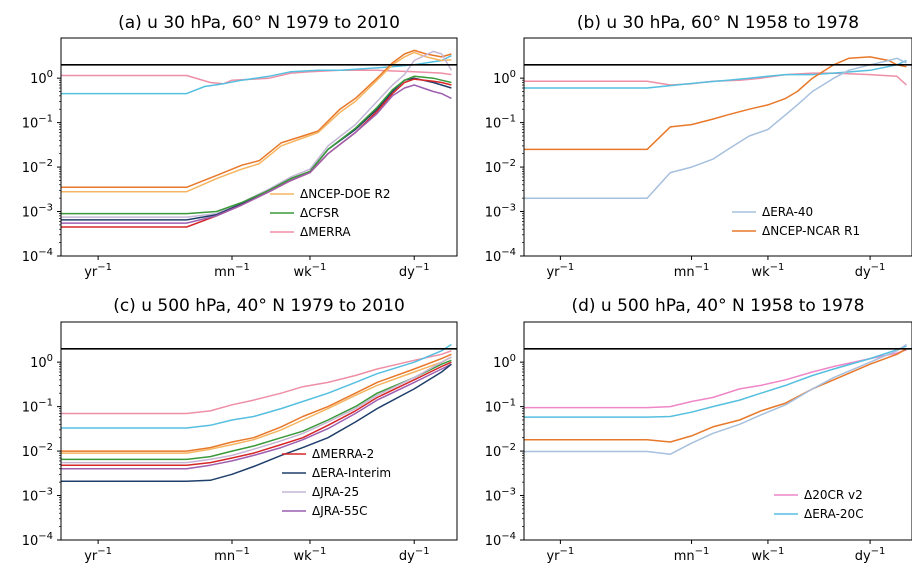  I want to click on legend-entry: ΔNCEP-DOE R2, so click(345, 194).